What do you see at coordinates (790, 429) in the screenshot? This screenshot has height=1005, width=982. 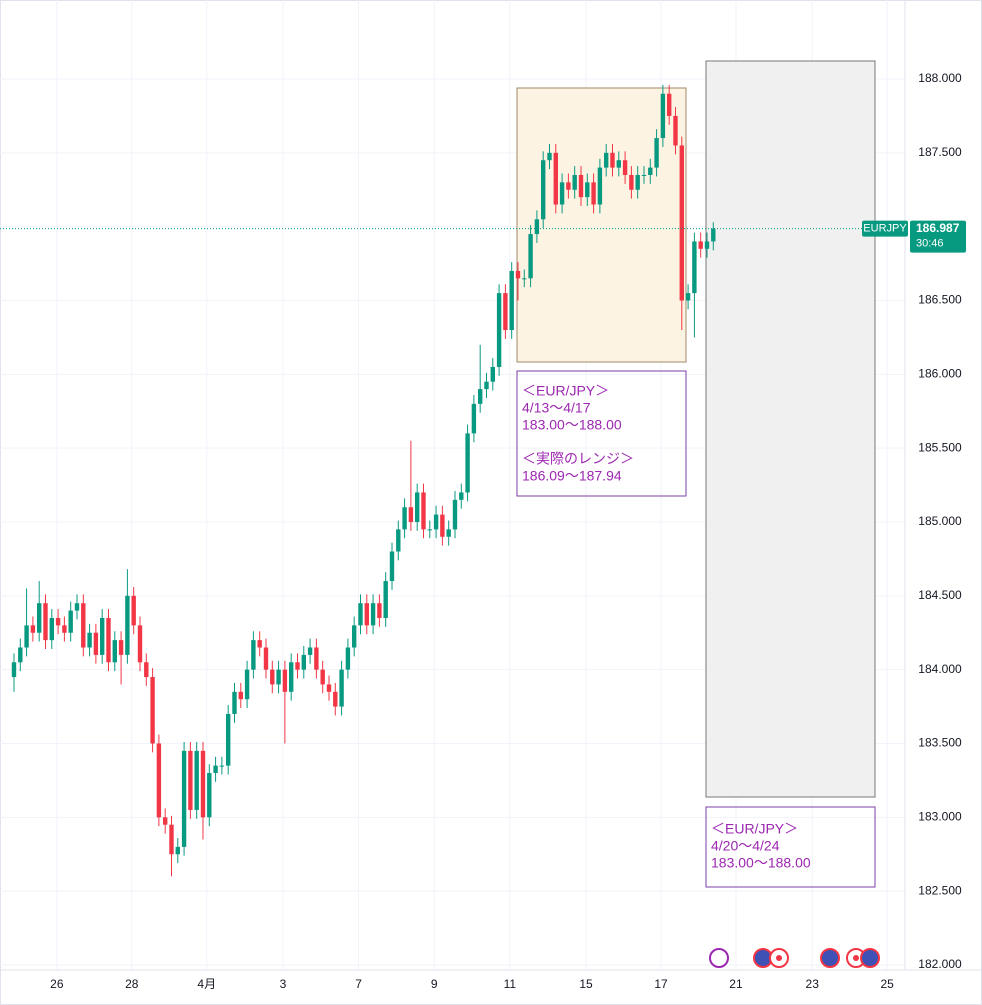 I see `forecast-box` at bounding box center [790, 429].